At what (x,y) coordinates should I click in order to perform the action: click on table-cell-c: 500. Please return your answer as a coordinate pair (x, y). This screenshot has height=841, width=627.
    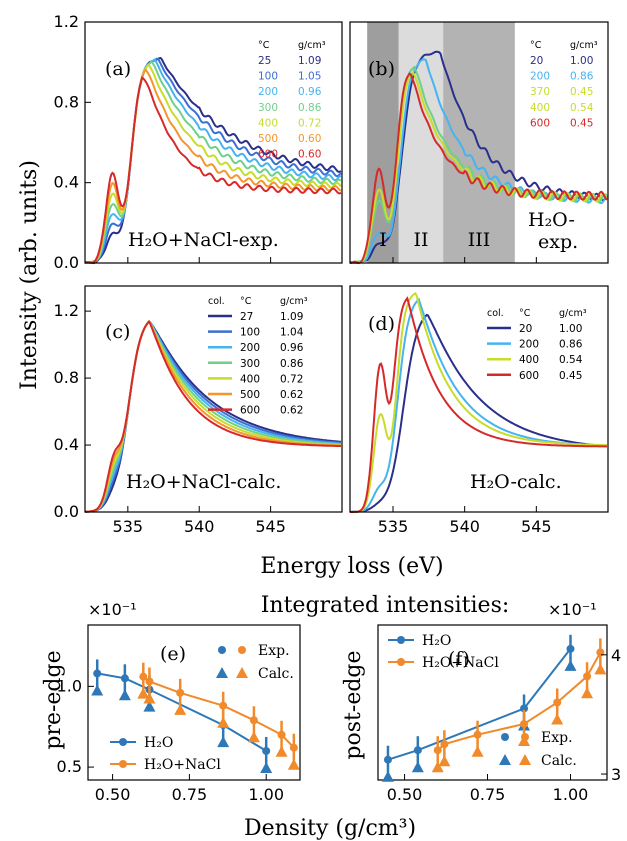
    Looking at the image, I should click on (250, 395).